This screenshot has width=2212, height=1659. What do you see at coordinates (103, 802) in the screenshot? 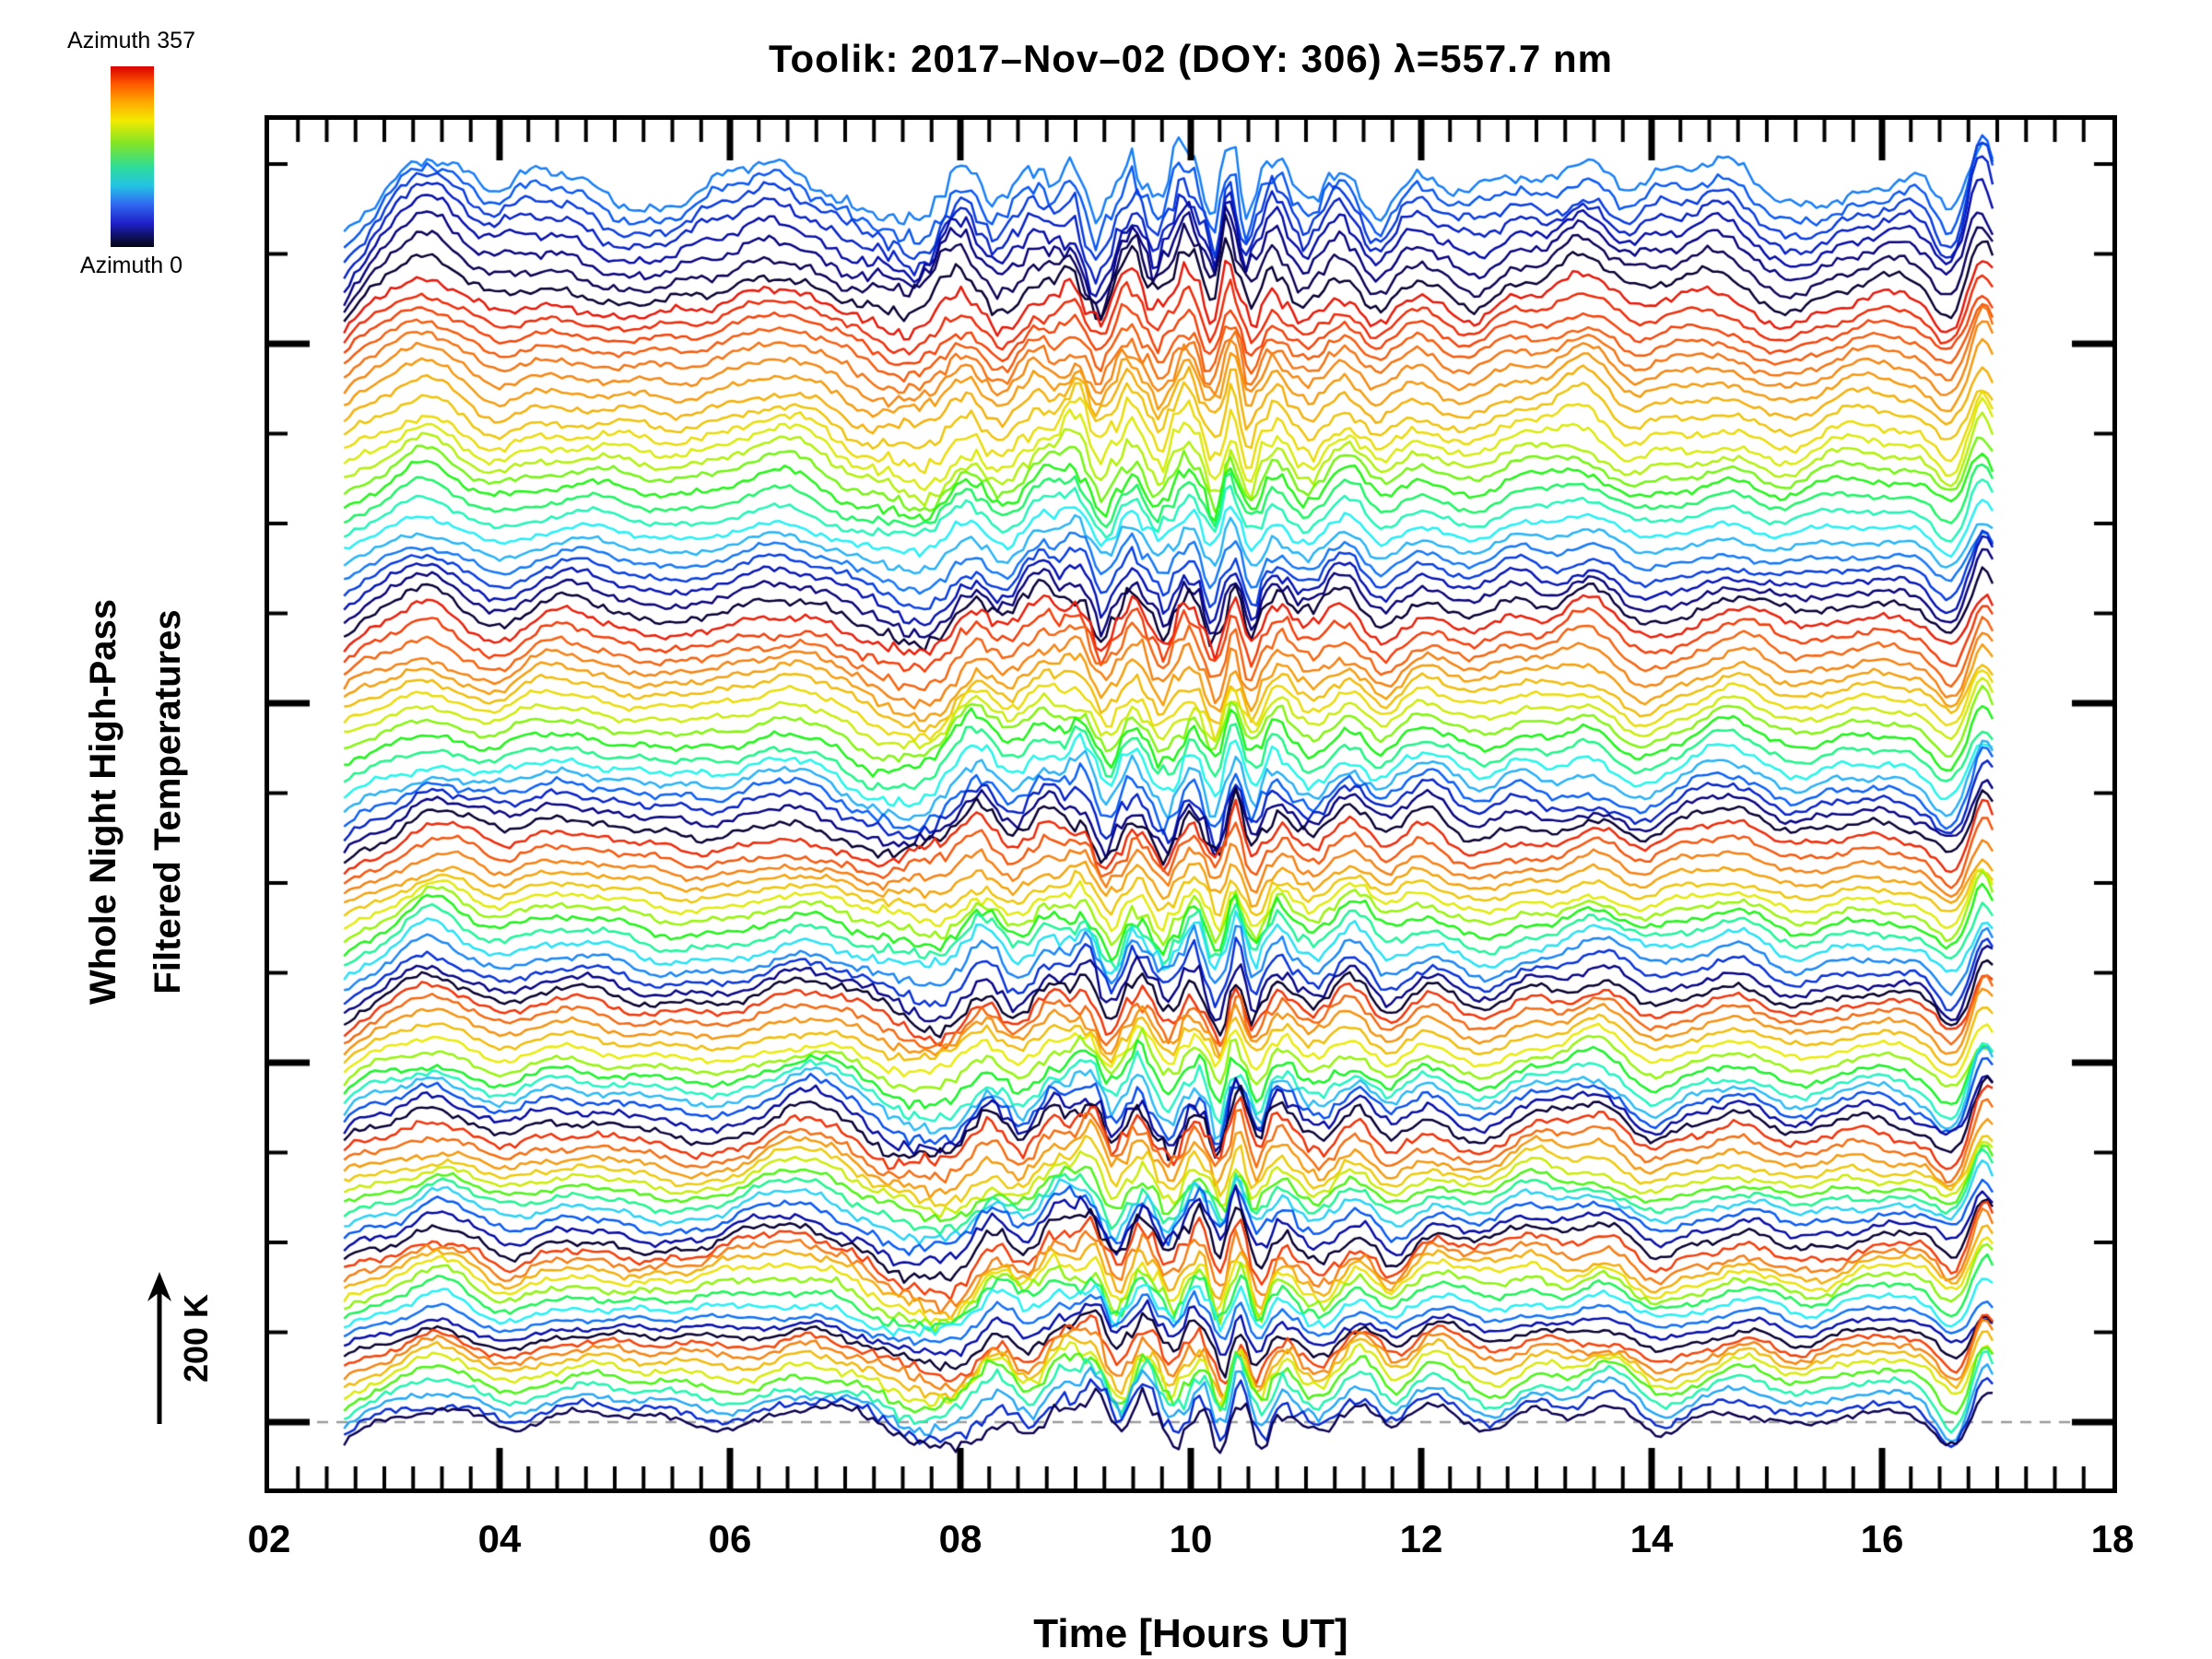
I see `y-axis-label-line1: Whole Night High-Pass` at bounding box center [103, 802].